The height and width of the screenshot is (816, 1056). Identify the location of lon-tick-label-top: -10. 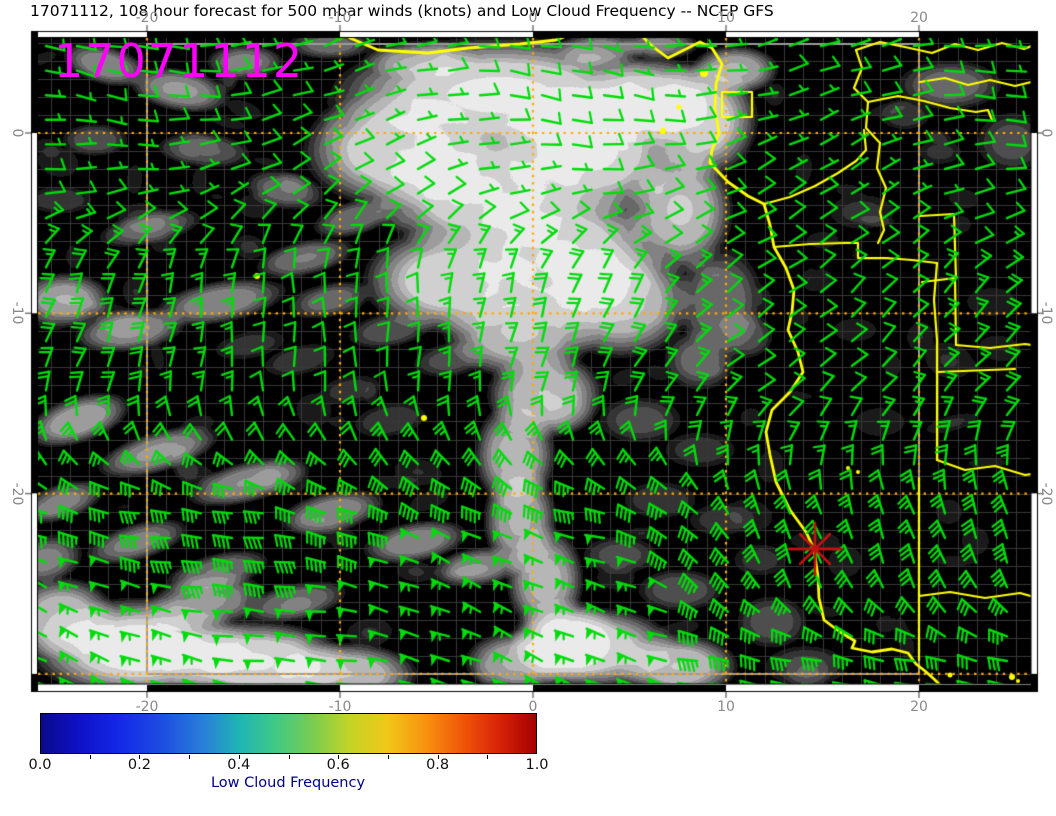
(340, 18).